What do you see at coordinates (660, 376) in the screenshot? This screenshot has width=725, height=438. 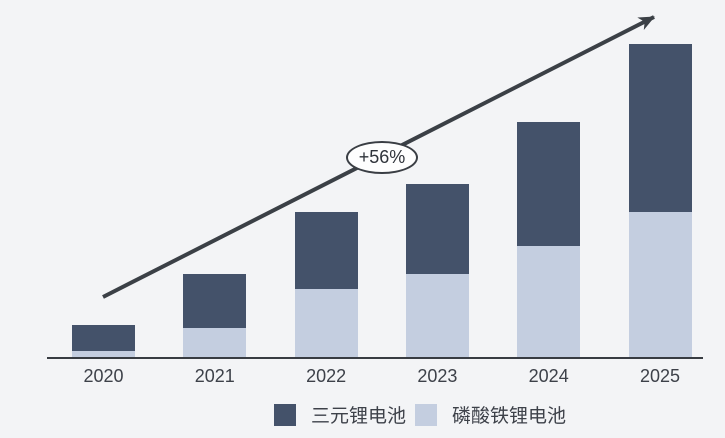 I see `x-axis-label-2025: 2025` at bounding box center [660, 376].